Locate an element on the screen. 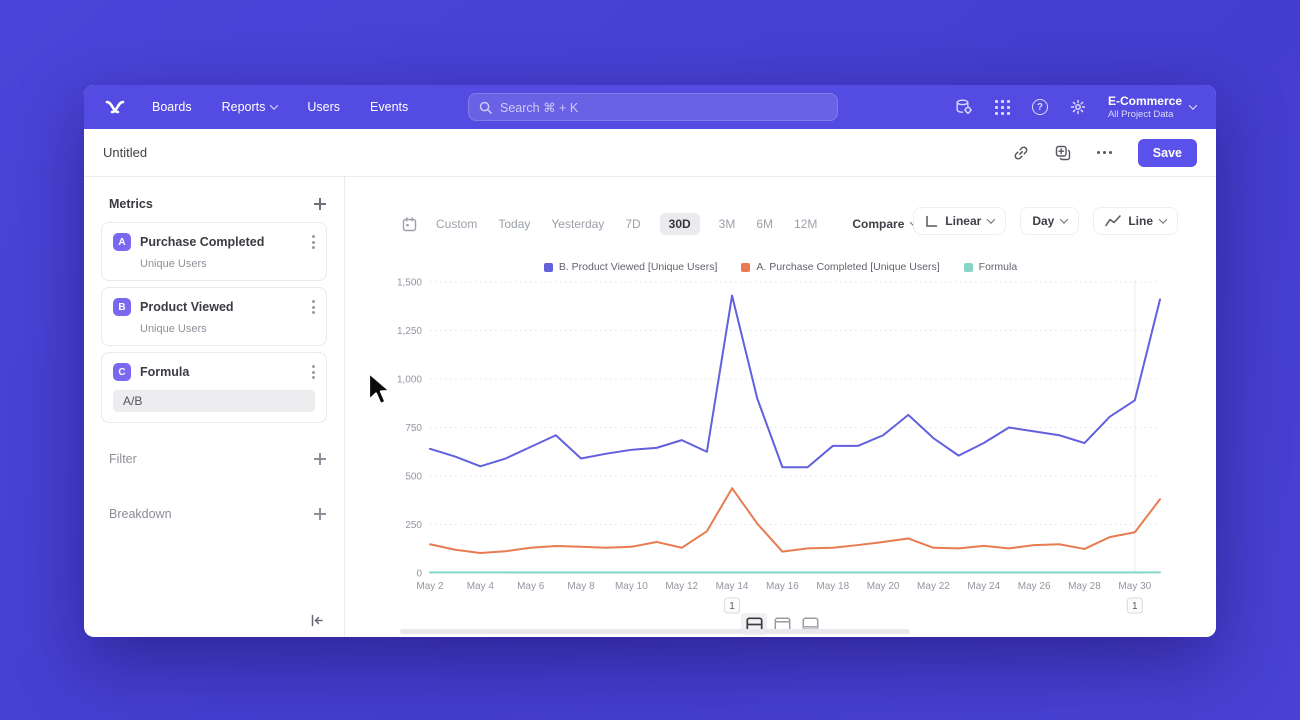 The width and height of the screenshot is (1300, 720). x-tick-label: May 6 is located at coordinates (531, 586).